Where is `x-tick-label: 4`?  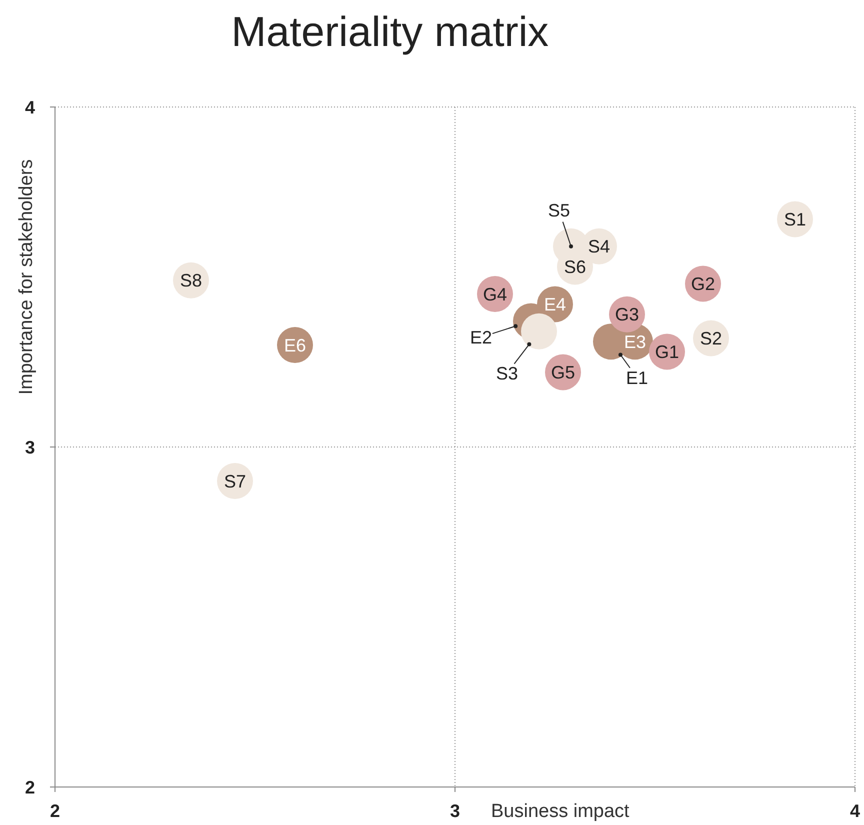
x-tick-label: 4 is located at coordinates (855, 811).